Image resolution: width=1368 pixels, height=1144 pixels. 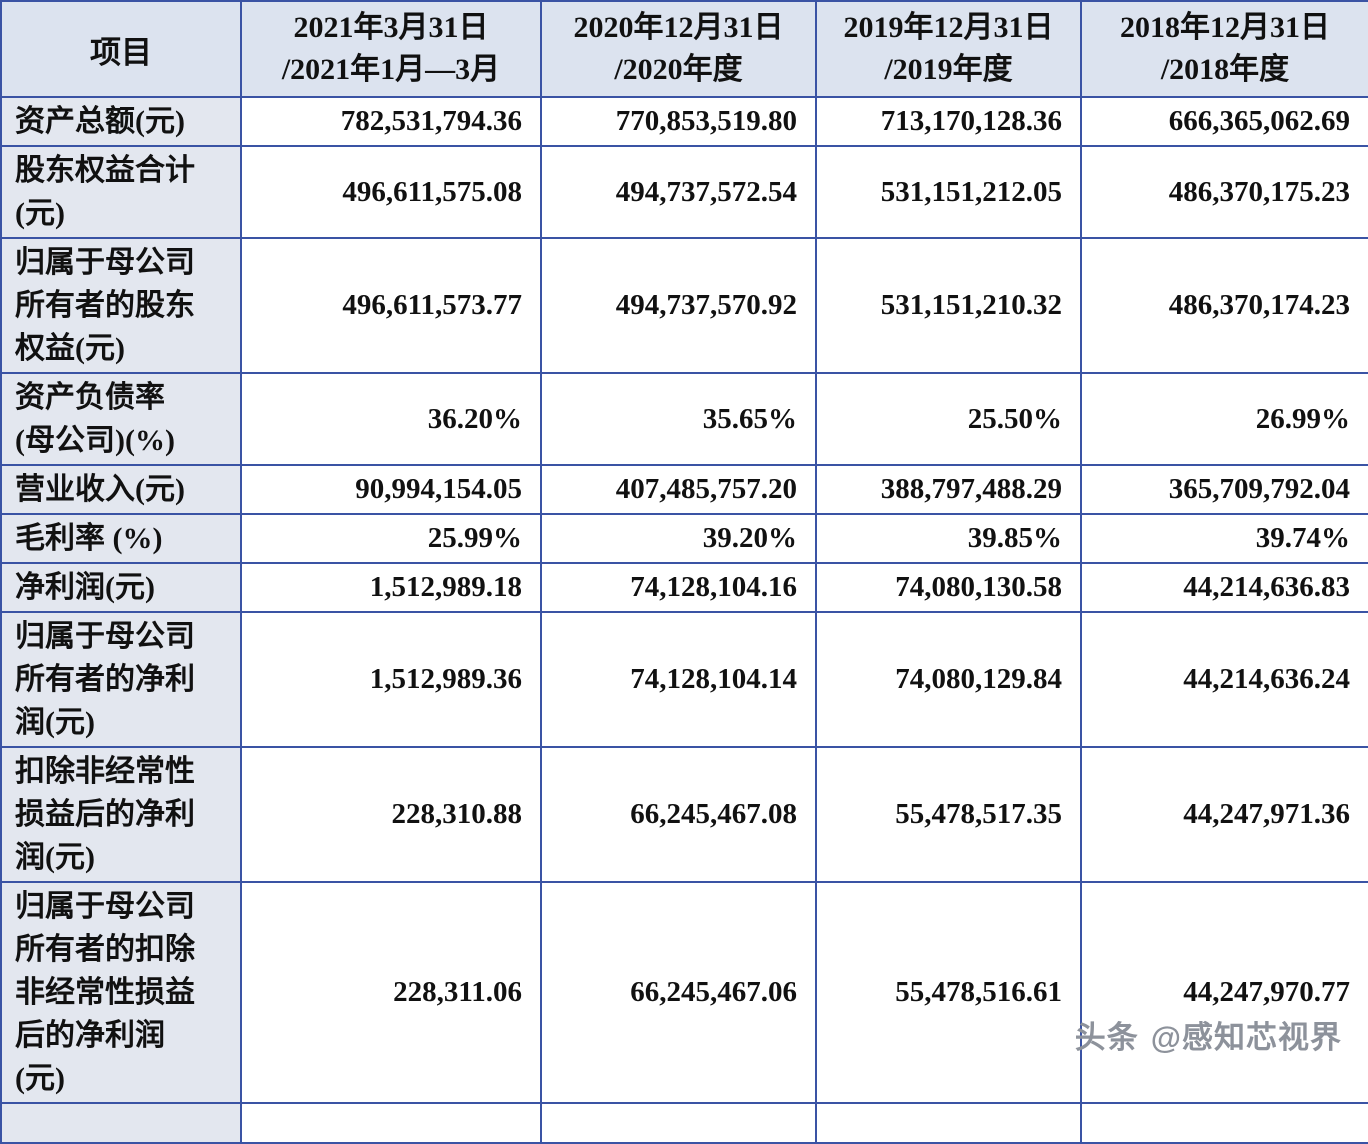 I want to click on value-cell: 25.50%, so click(x=948, y=419).